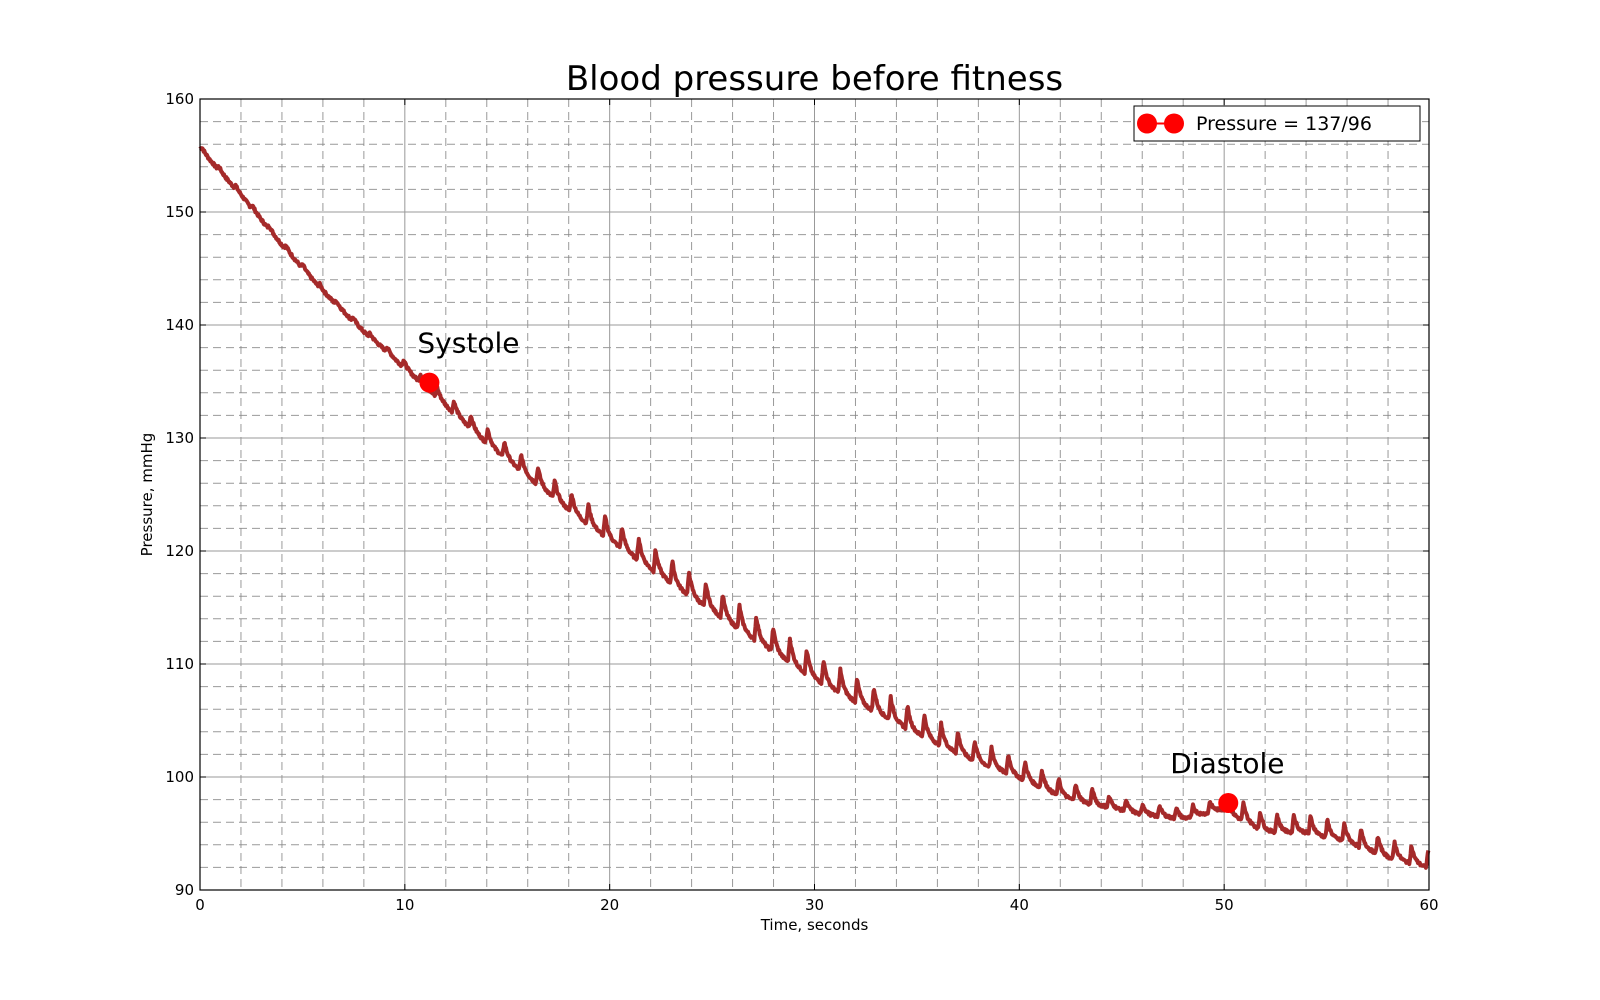 This screenshot has height=1000, width=1600. What do you see at coordinates (200, 905) in the screenshot?
I see `x-tick-label: 0` at bounding box center [200, 905].